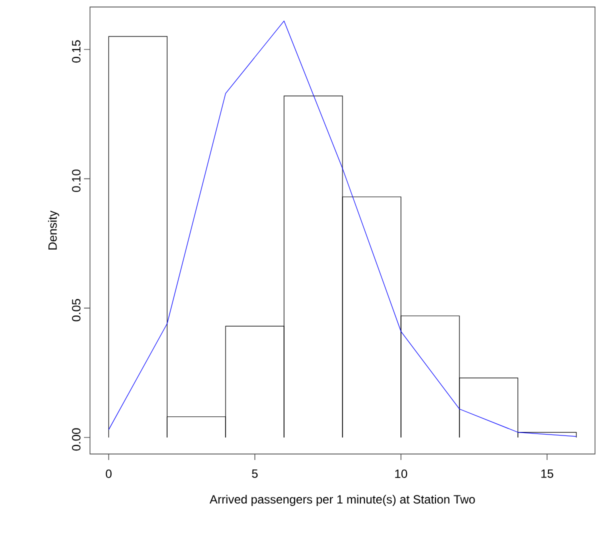  Describe the element at coordinates (255, 474) in the screenshot. I see `x-tick-label: 5` at that location.